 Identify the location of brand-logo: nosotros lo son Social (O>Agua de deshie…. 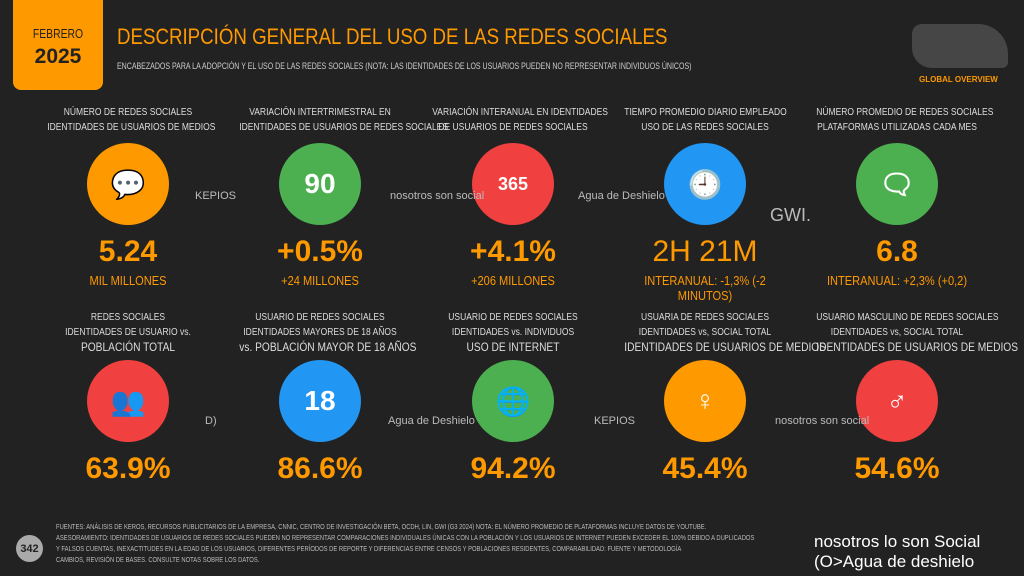
(897, 551).